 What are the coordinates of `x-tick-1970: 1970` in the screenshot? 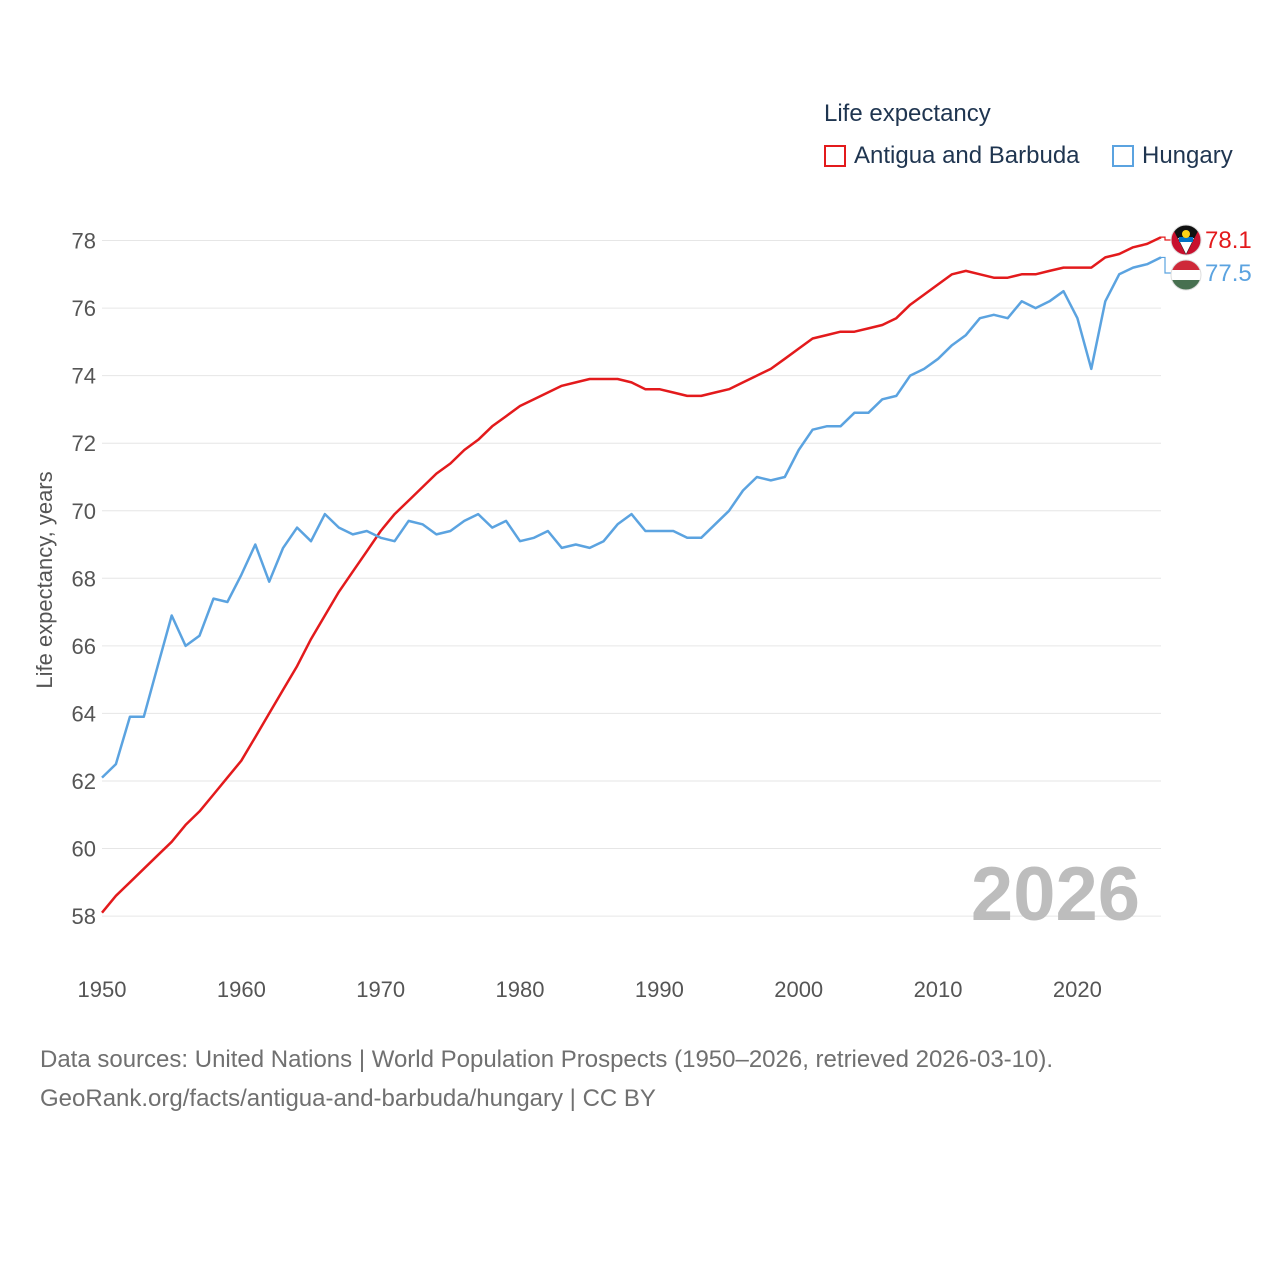 It's located at (380, 989).